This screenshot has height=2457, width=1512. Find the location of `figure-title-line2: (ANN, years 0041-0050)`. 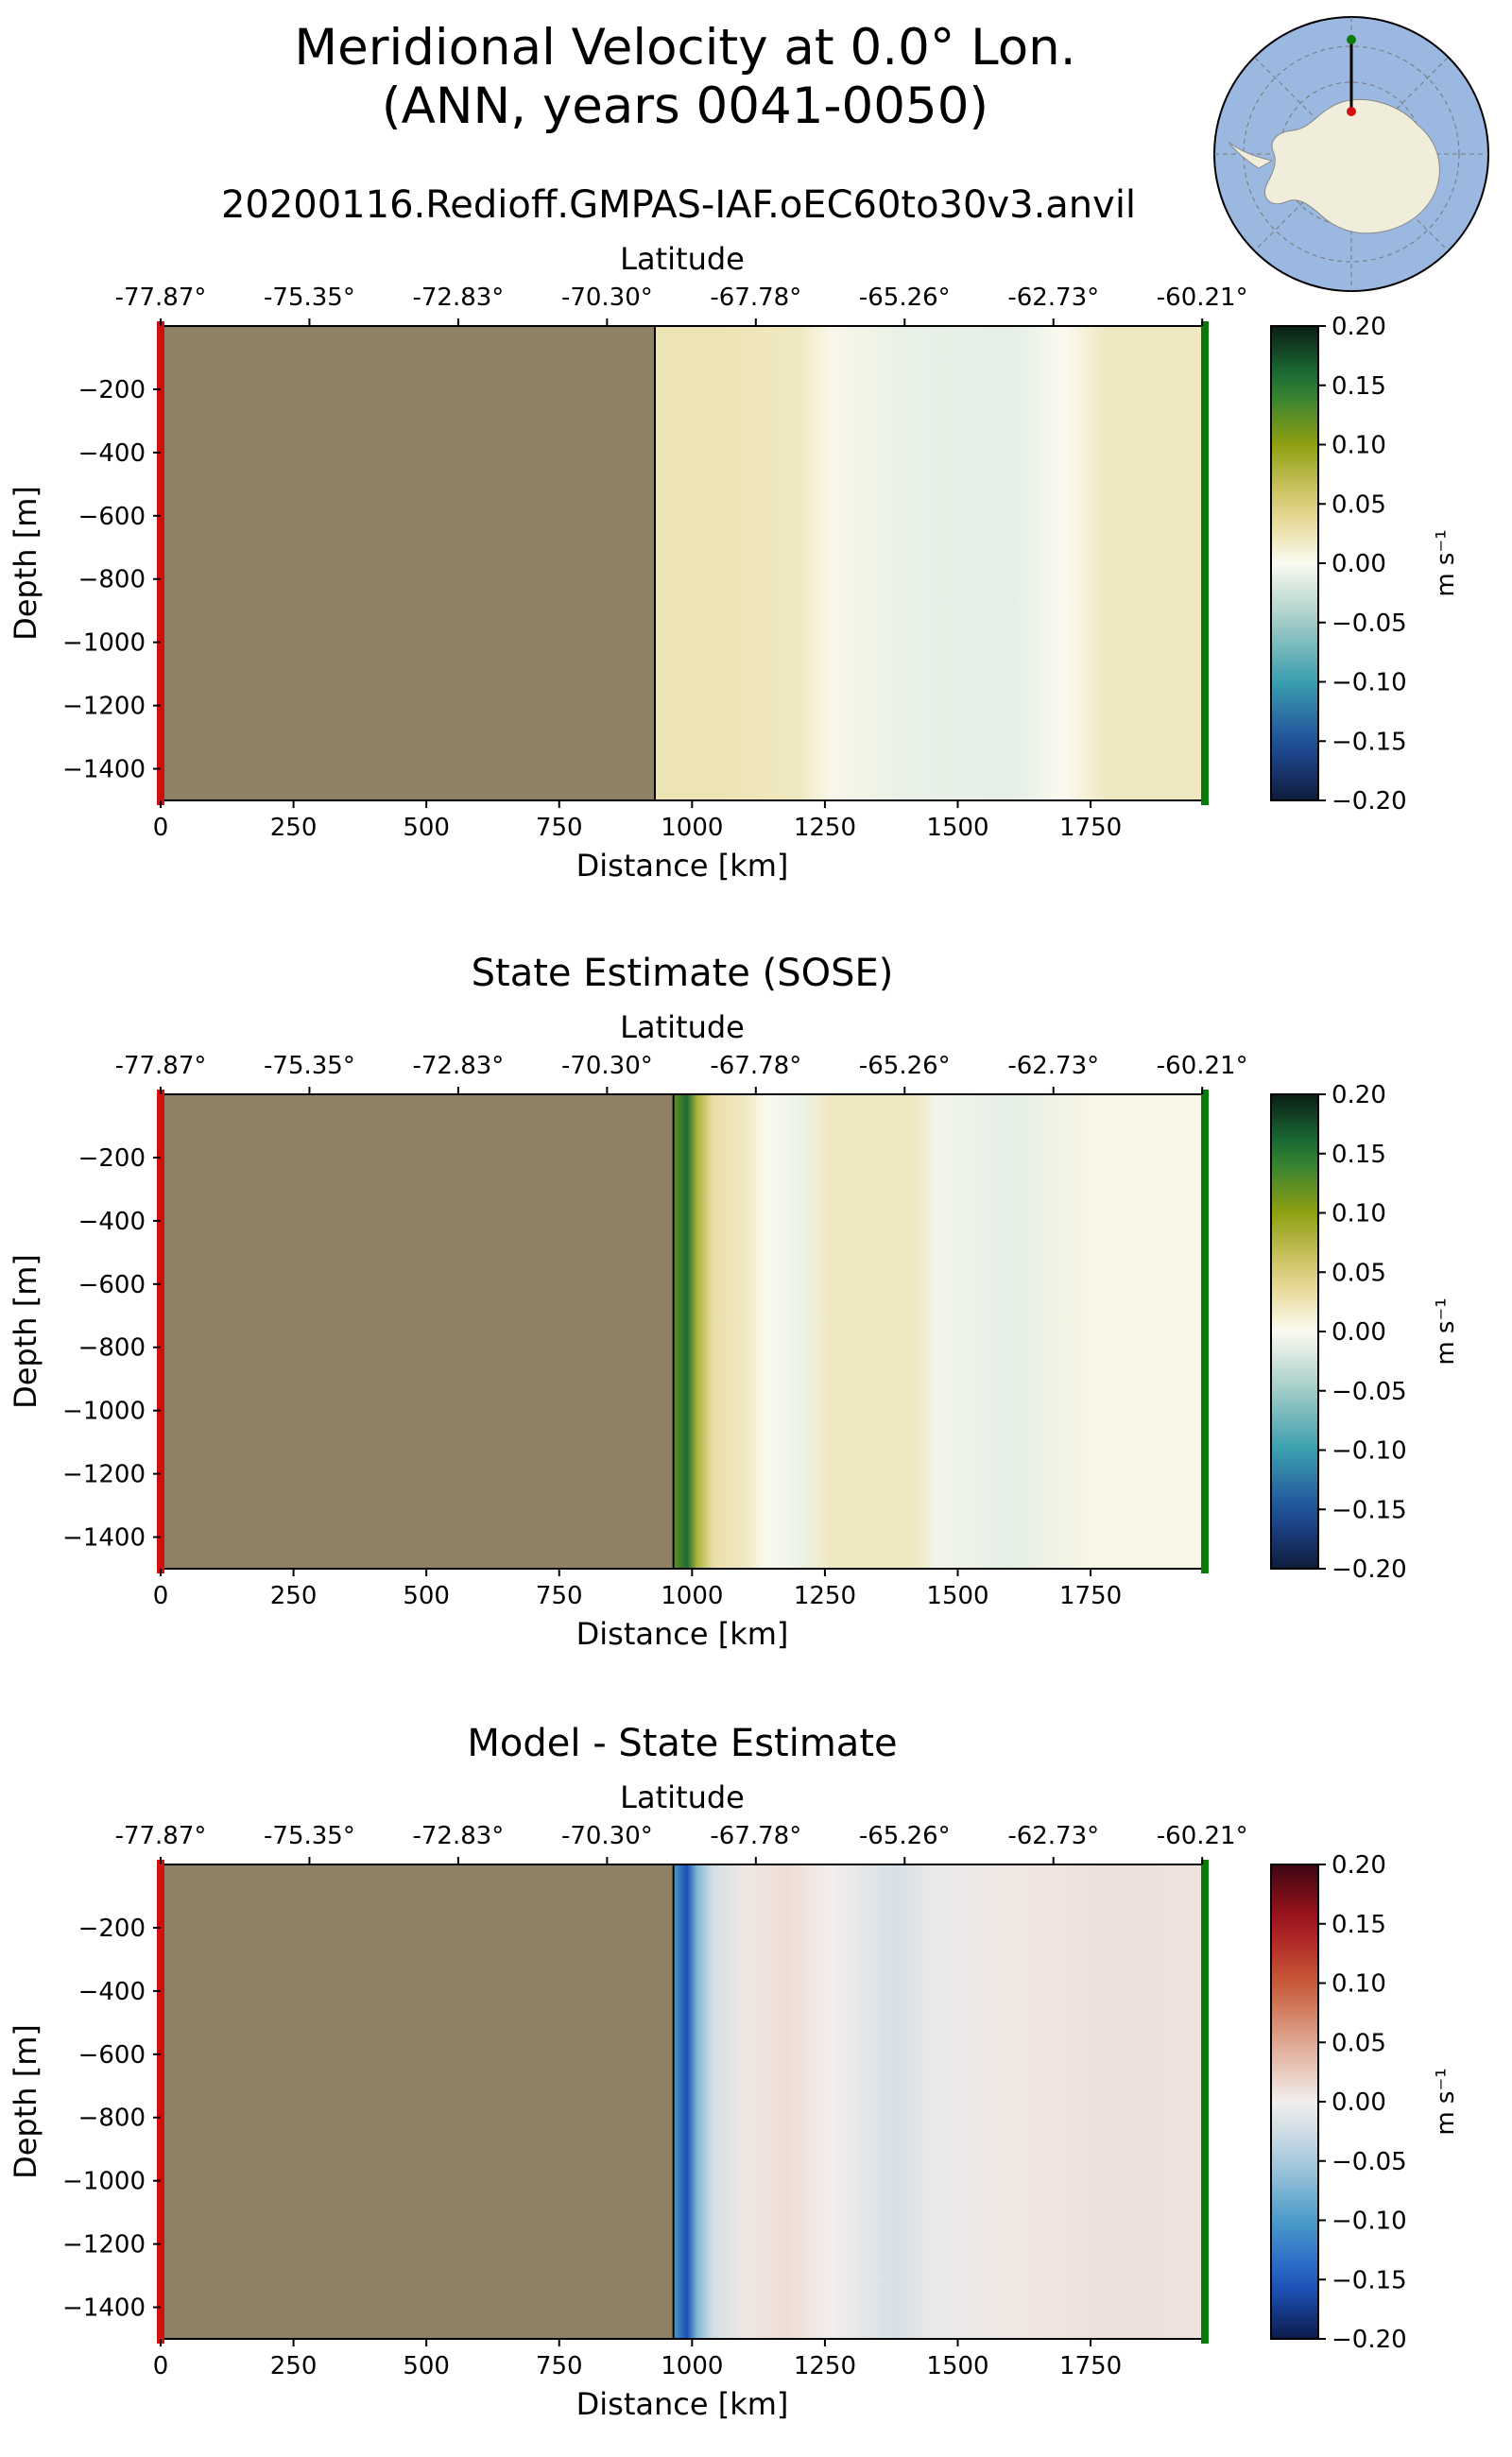

figure-title-line2: (ANN, years 0041-0050) is located at coordinates (685, 106).